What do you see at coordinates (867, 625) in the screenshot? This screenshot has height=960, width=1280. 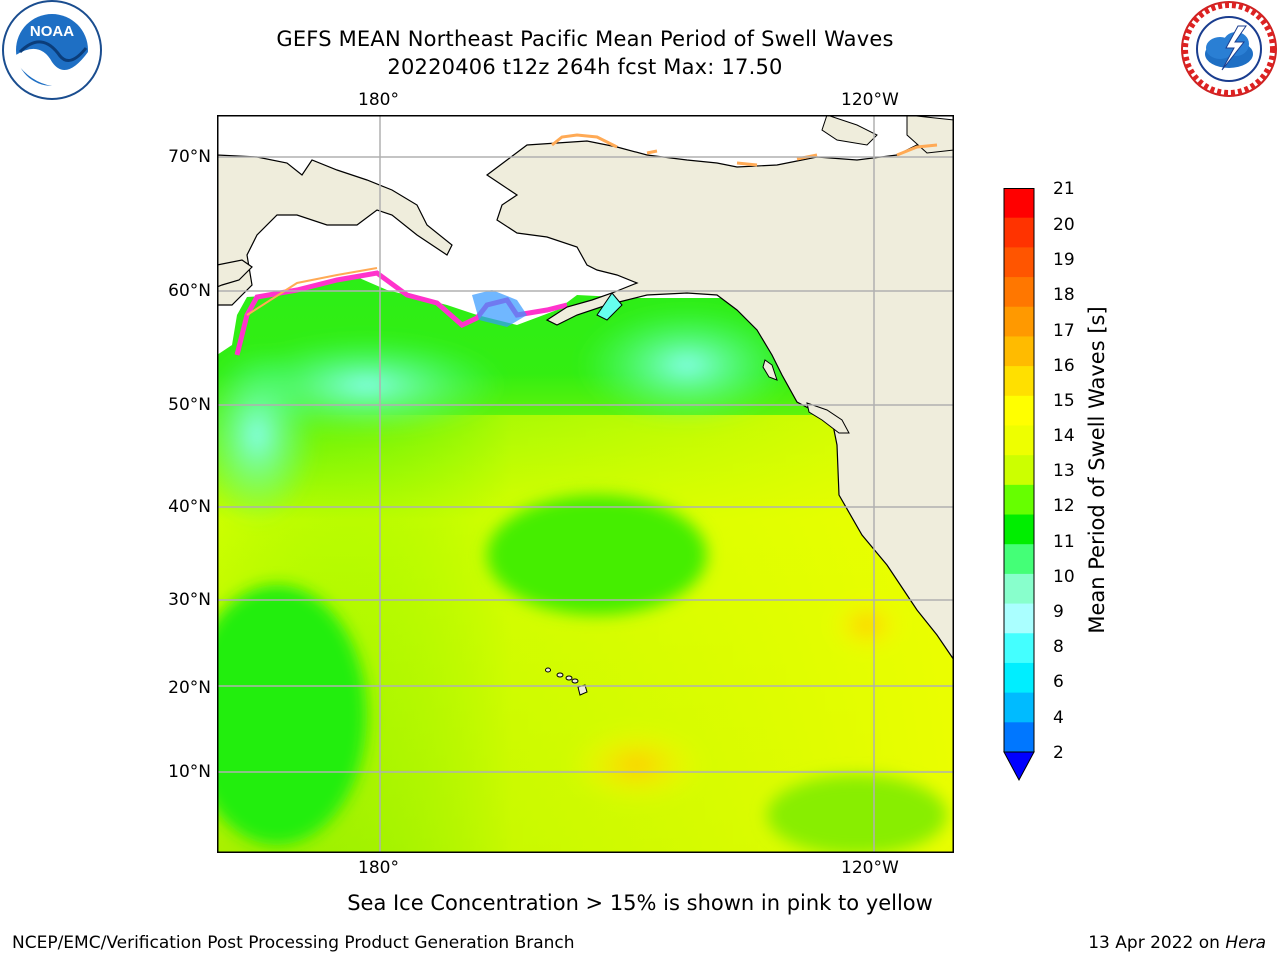 I see `ocean-warm-spot-east` at bounding box center [867, 625].